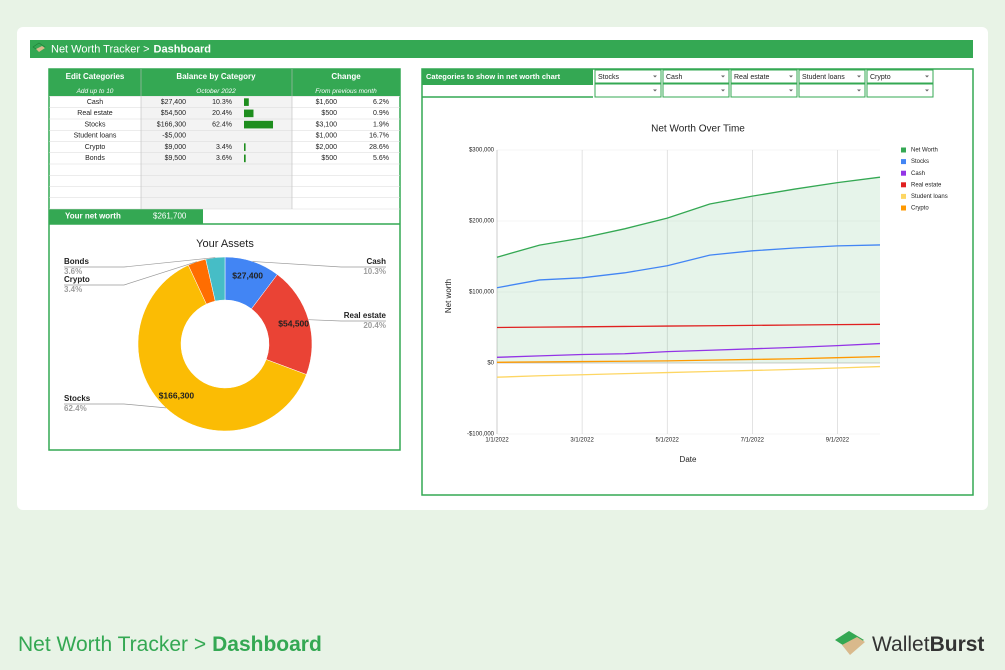  What do you see at coordinates (224, 147) in the screenshot?
I see `share-cell: 3.4%` at bounding box center [224, 147].